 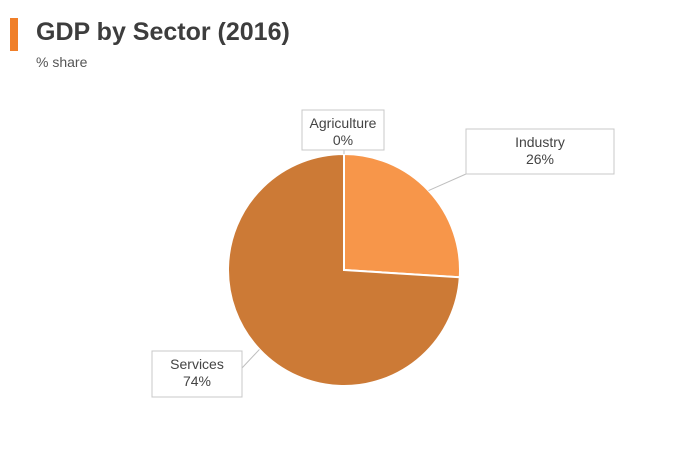 What do you see at coordinates (197, 381) in the screenshot?
I see `data-label-value-services: 74%` at bounding box center [197, 381].